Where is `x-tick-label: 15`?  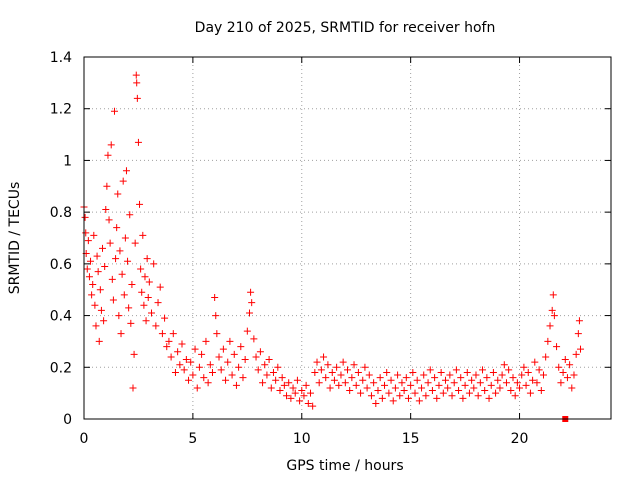 x-tick-label: 15 is located at coordinates (411, 439).